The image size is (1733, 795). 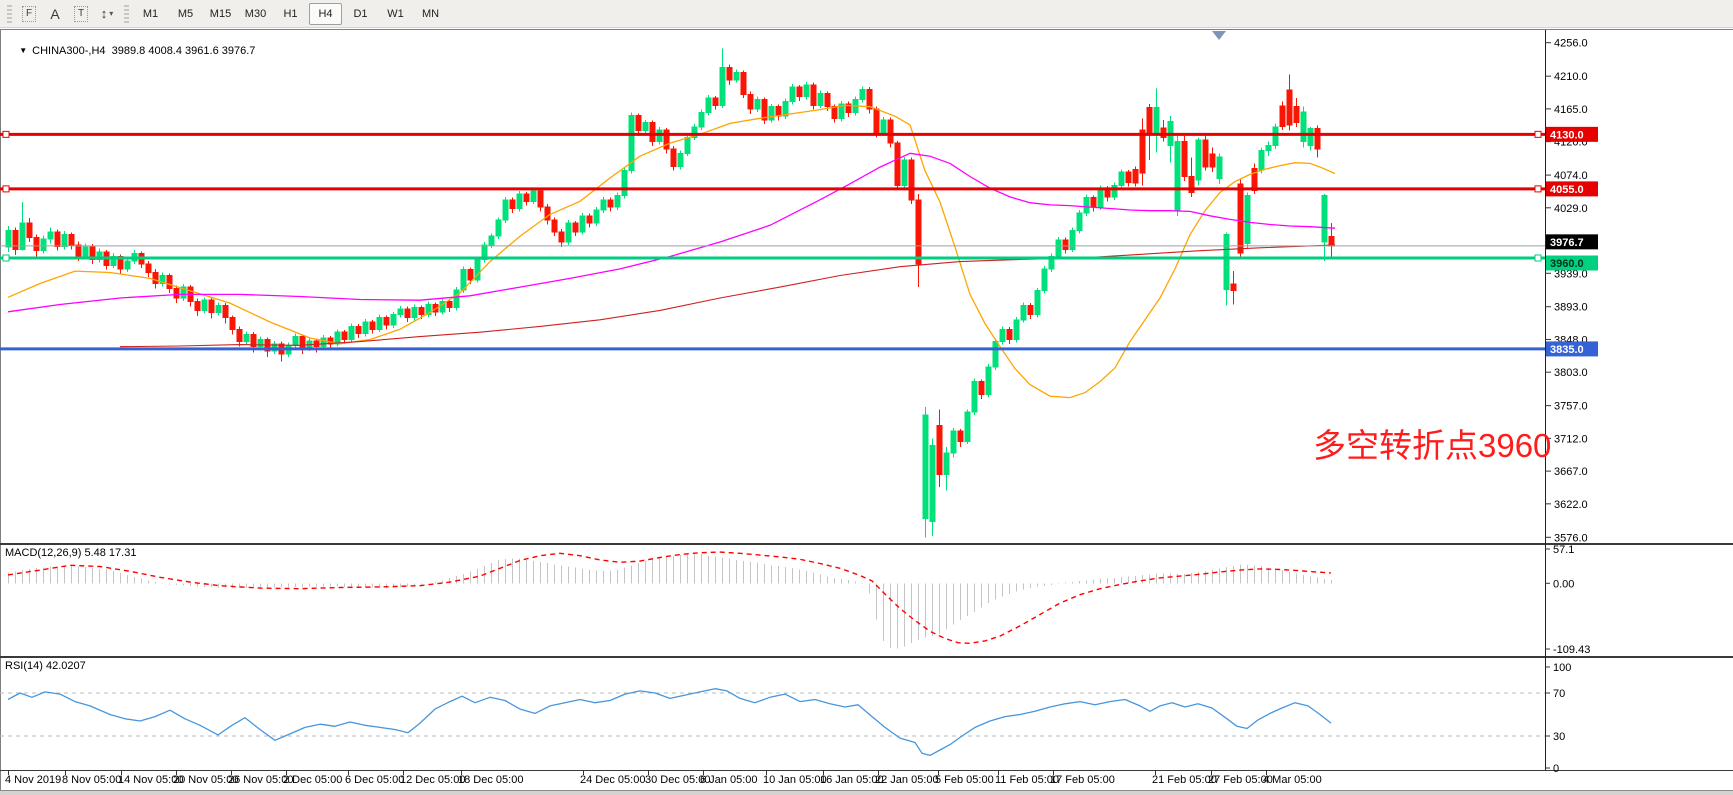 What do you see at coordinates (23, 50) in the screenshot?
I see `chart-dropdown-icon: ▼` at bounding box center [23, 50].